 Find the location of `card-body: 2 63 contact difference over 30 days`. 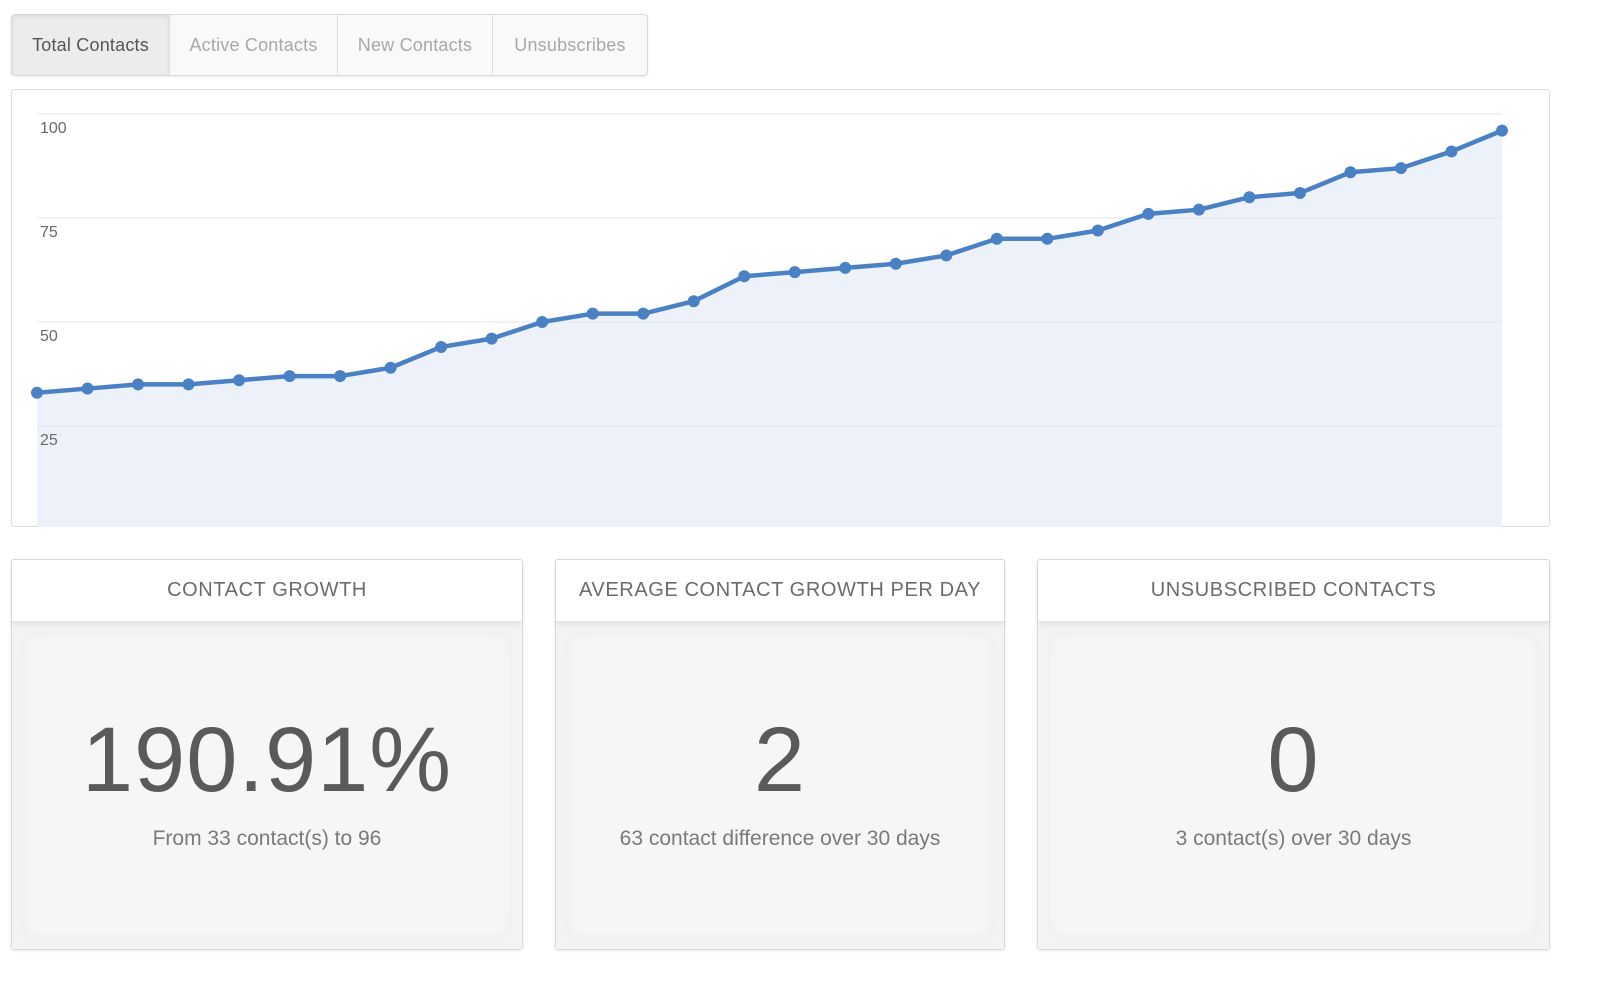

card-body: 2 63 contact difference over 30 days is located at coordinates (780, 785).